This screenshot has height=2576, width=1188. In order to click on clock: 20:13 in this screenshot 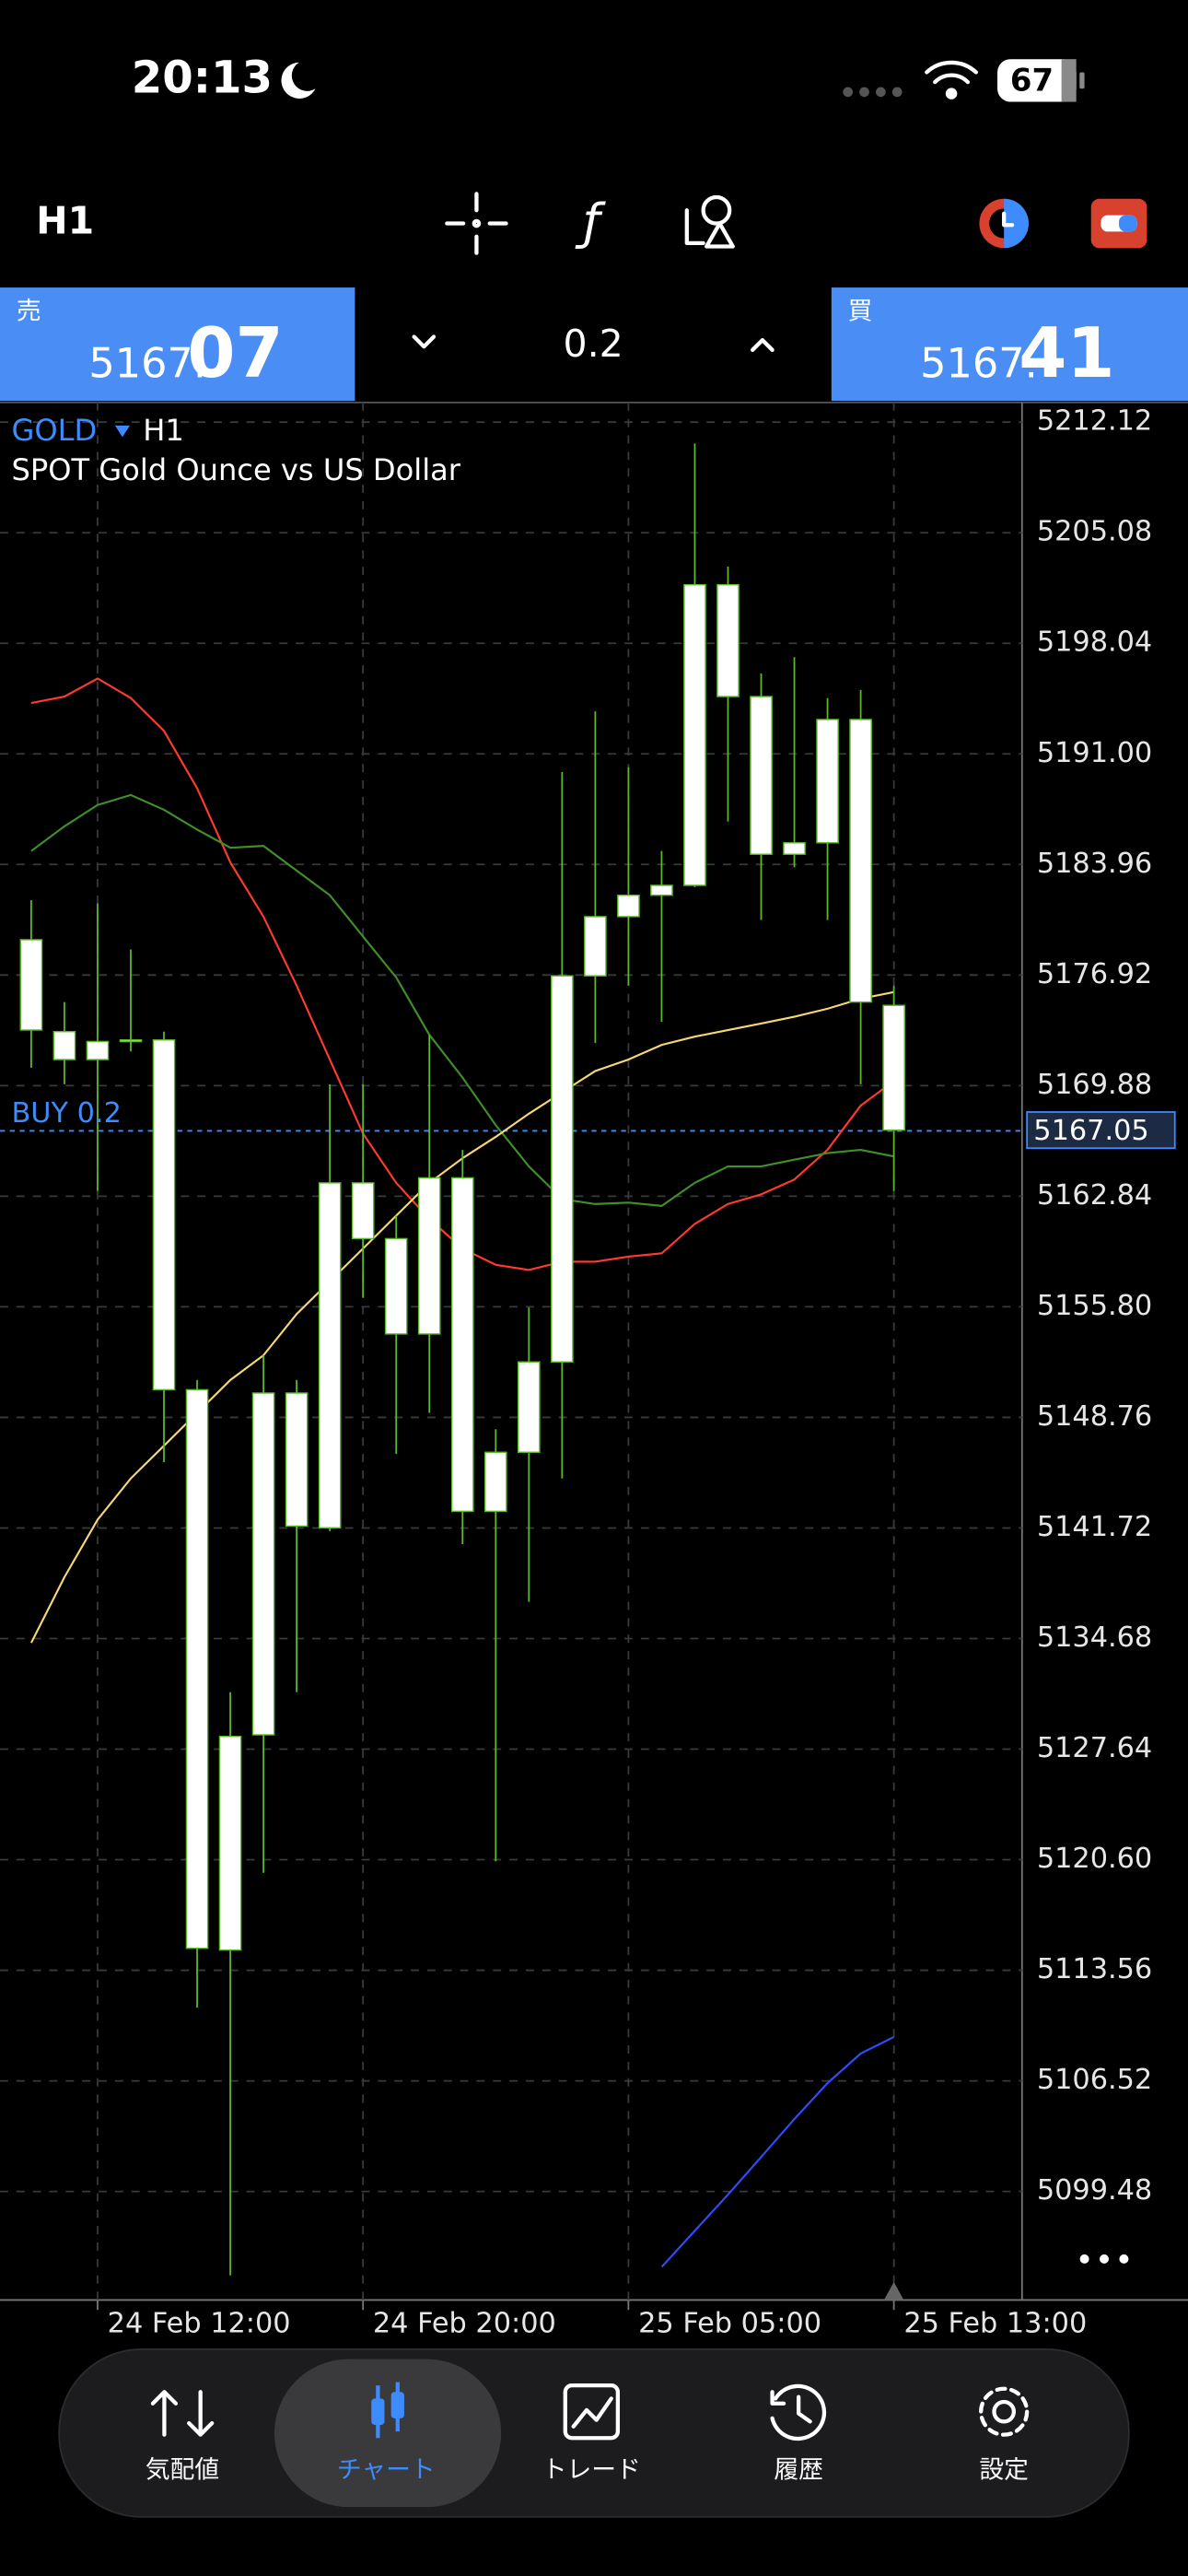, I will do `click(202, 77)`.